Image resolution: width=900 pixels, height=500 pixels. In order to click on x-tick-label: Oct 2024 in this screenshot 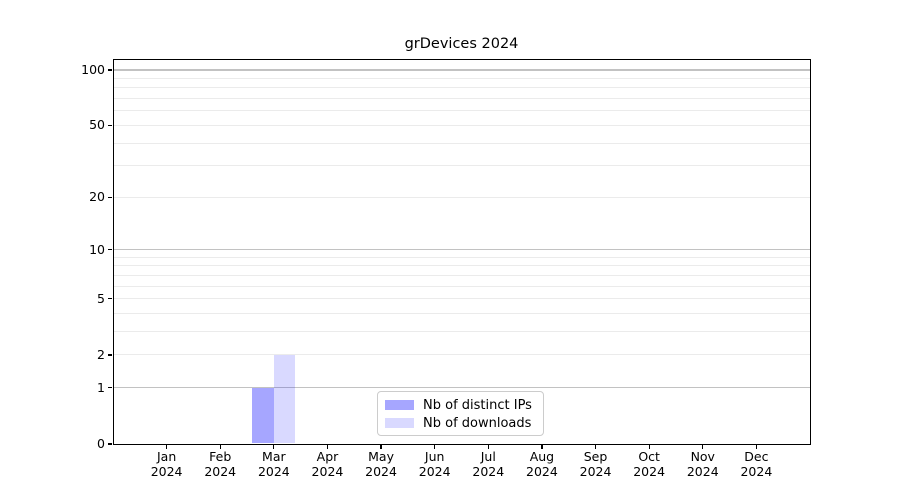, I will do `click(649, 464)`.